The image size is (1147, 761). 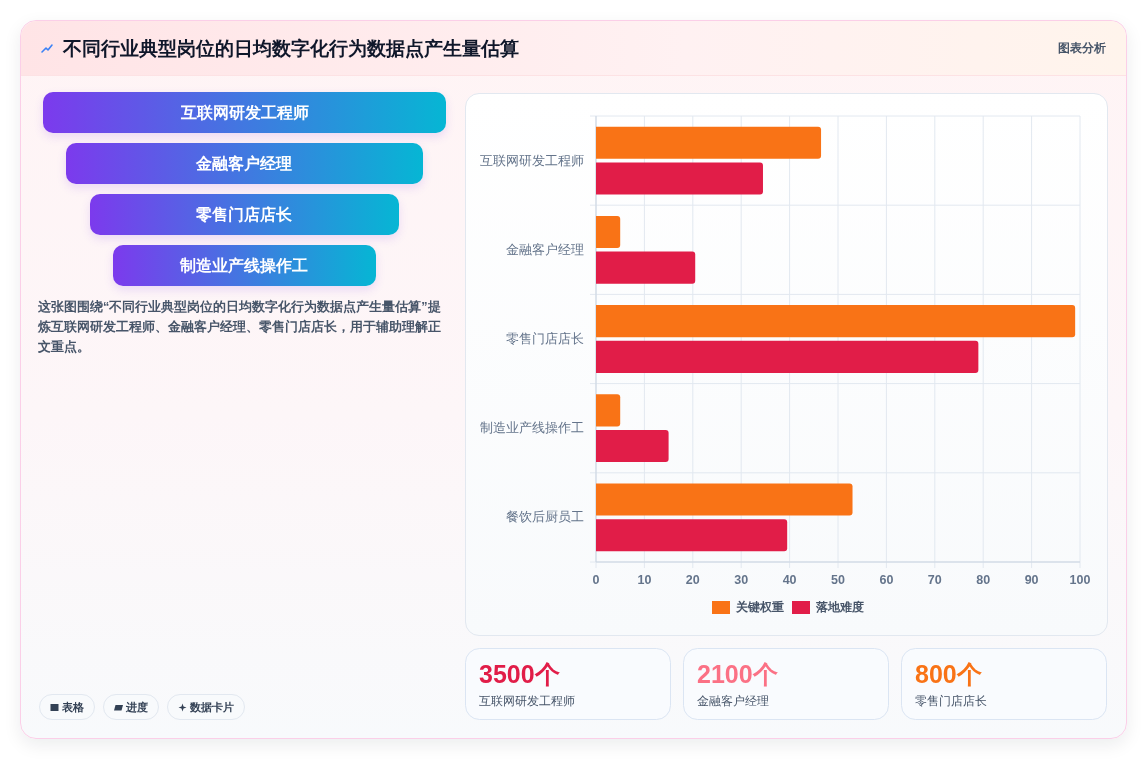 I want to click on text: 2100个, so click(x=737, y=674).